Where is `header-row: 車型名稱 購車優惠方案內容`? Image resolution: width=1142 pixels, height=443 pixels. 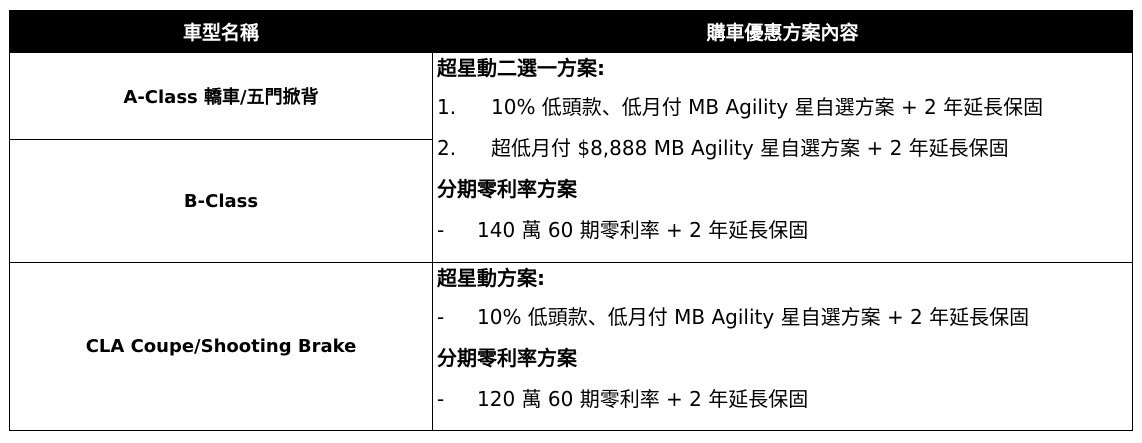
header-row: 車型名稱 購車優惠方案內容 is located at coordinates (571, 31).